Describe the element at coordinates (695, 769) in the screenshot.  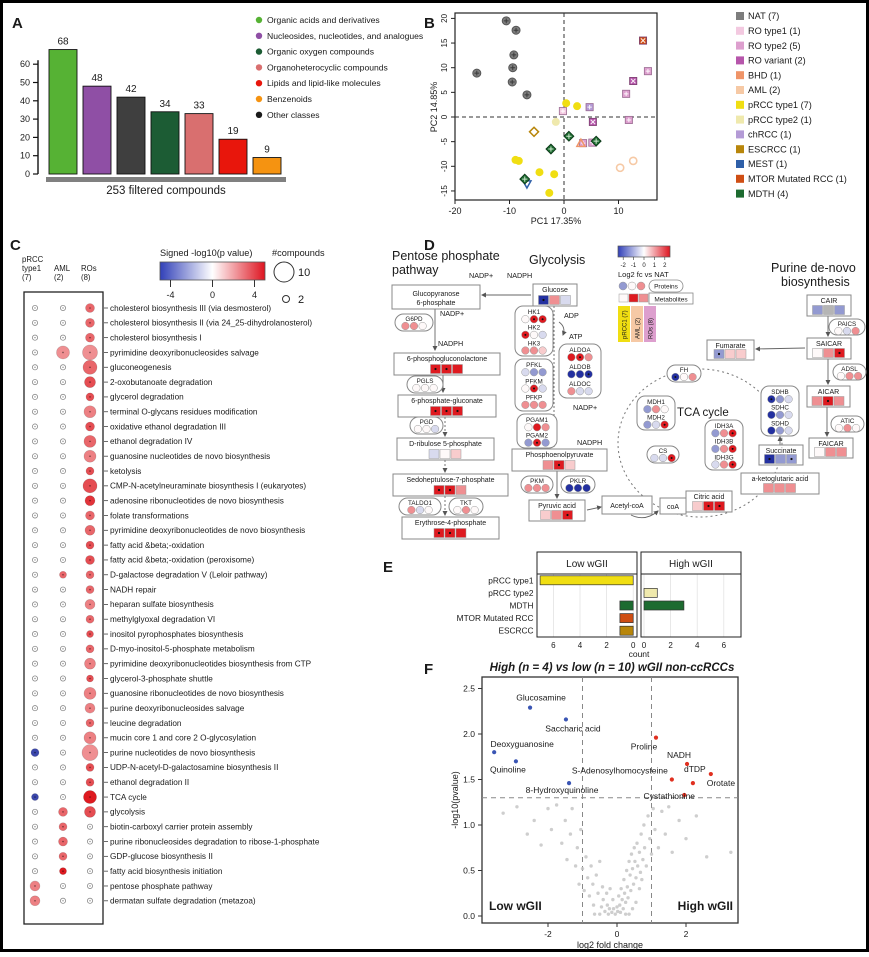
I see `f-point-label: dTDP` at that location.